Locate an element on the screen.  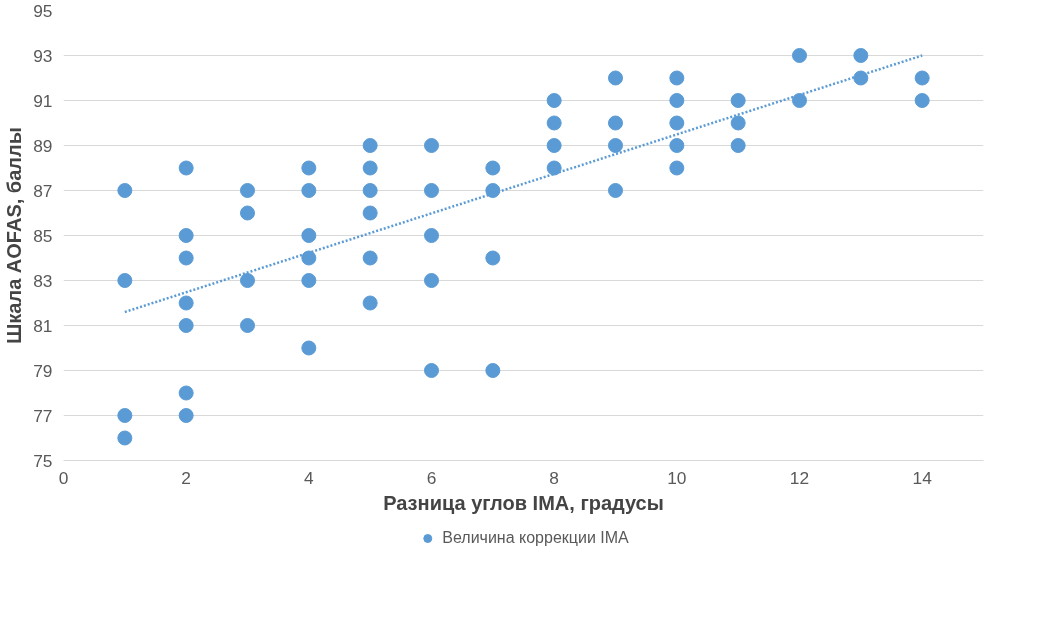
y-tick-label: 87 is located at coordinates (43, 190).